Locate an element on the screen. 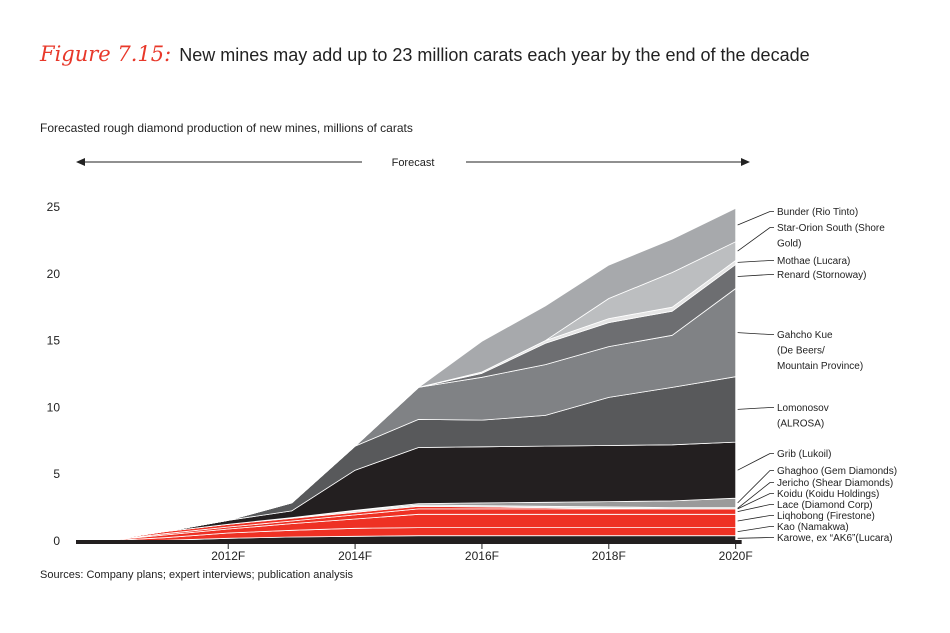  annotation-gahcho-kue-de-beers-mountain-province: Gahcho Kue (De Beers/Mountain Province) is located at coordinates (820, 351).